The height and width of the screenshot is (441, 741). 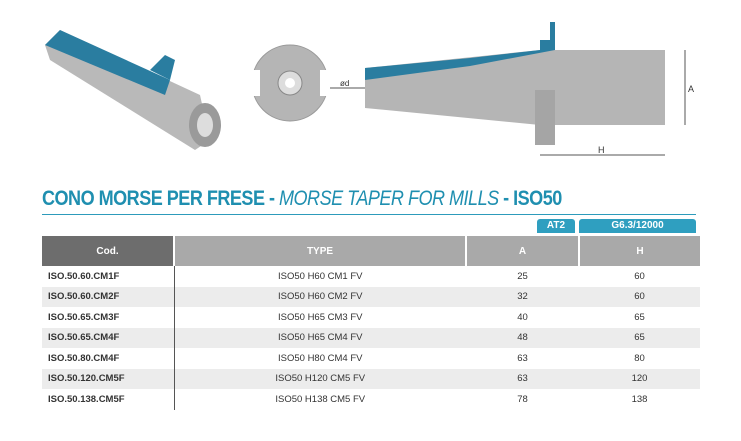 I want to click on cell-cod: ISO.50.65.CM4F, so click(x=108, y=337).